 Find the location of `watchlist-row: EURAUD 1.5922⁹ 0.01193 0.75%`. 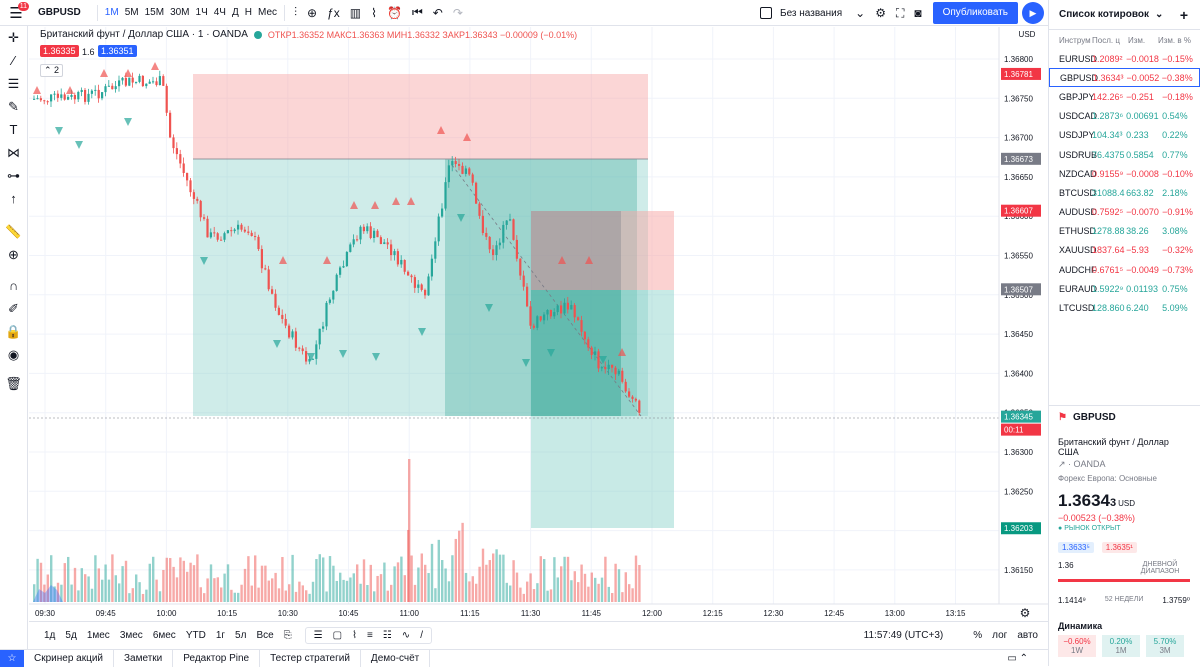

watchlist-row: EURAUD 1.5922⁹ 0.01193 0.75% is located at coordinates (1124, 288).